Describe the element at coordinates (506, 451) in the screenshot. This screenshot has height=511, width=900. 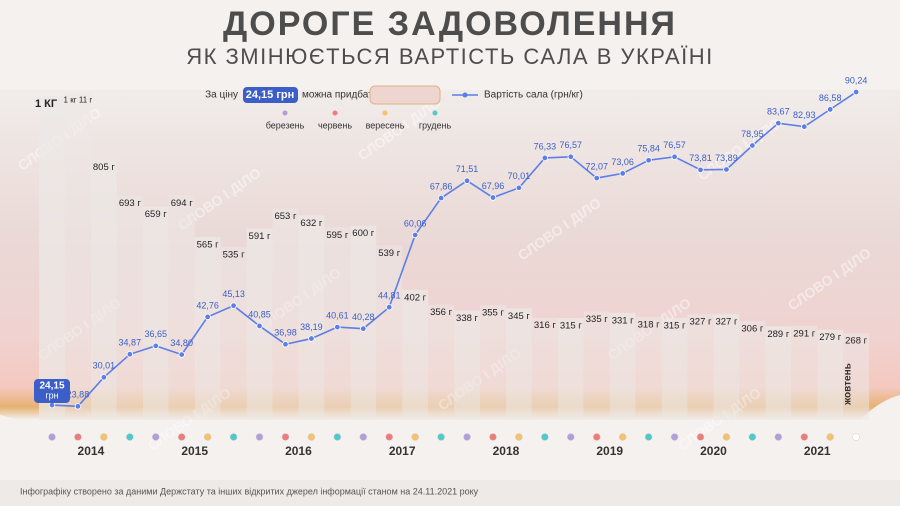
I see `year-label: 2018` at that location.